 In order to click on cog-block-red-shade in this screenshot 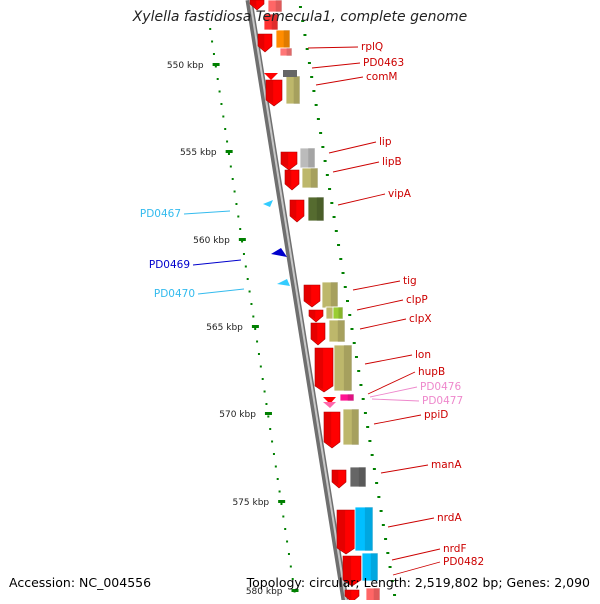, I will do `click(274, 22)`.